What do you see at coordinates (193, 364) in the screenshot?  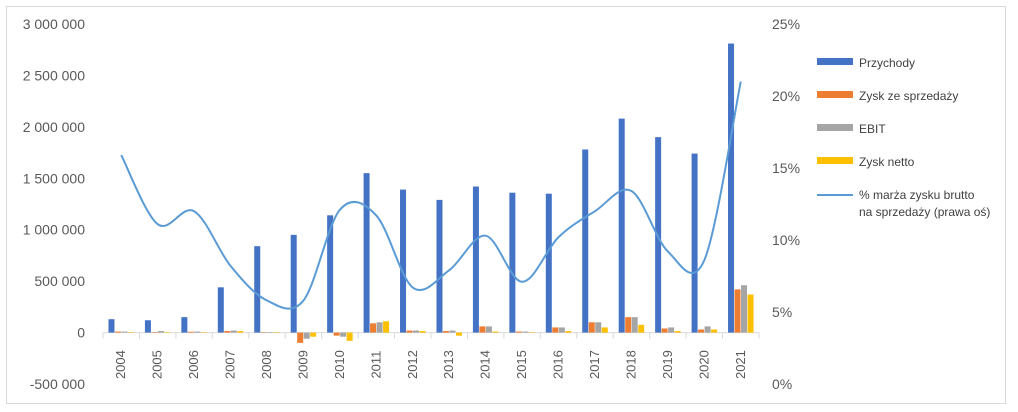 I see `x-tick-label-2006: 2006` at bounding box center [193, 364].